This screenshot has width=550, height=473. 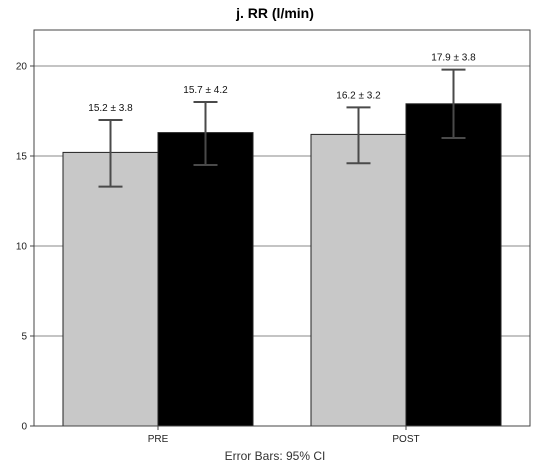 What do you see at coordinates (22, 247) in the screenshot?
I see `y-tick-label: 10` at bounding box center [22, 247].